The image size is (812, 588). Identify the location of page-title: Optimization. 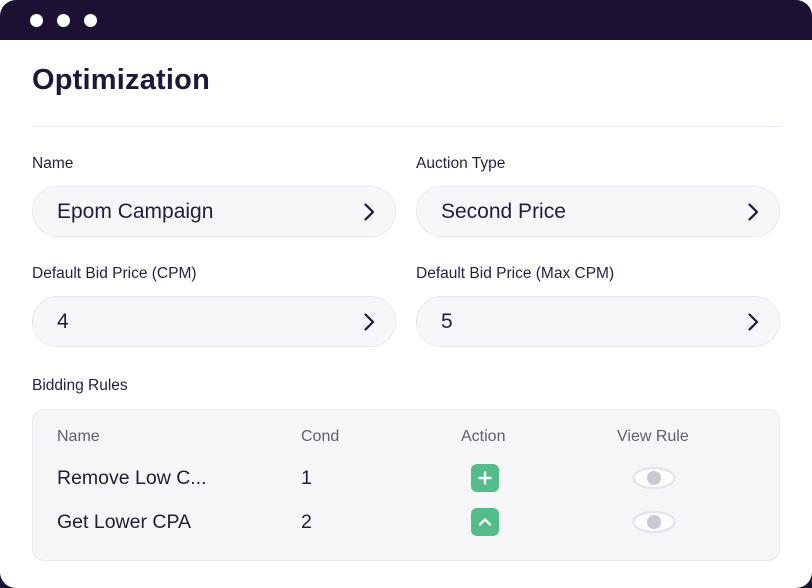
(121, 80).